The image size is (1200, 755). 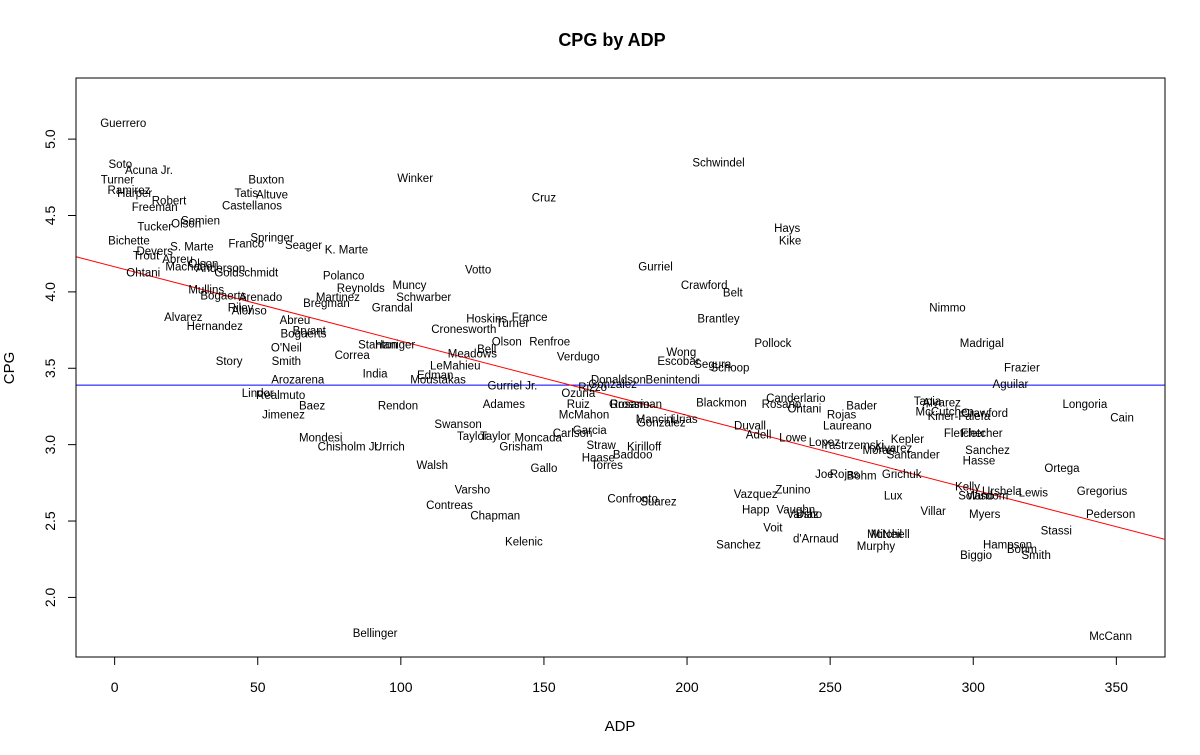 I want to click on point-label: Arenado, so click(x=260, y=298).